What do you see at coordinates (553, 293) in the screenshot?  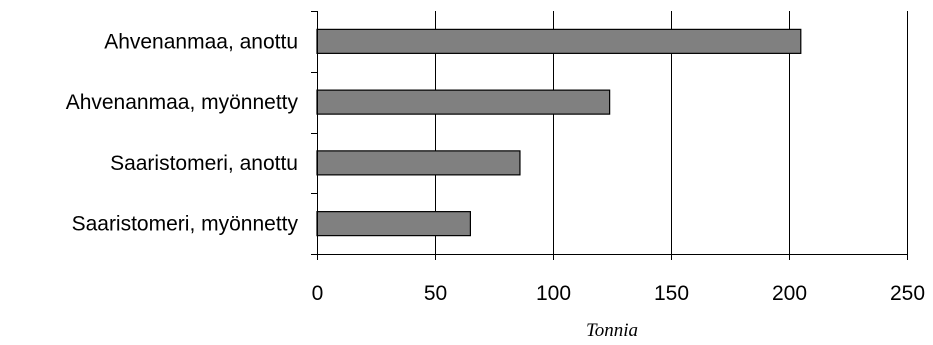 I see `x-tick-label: 100` at bounding box center [553, 293].